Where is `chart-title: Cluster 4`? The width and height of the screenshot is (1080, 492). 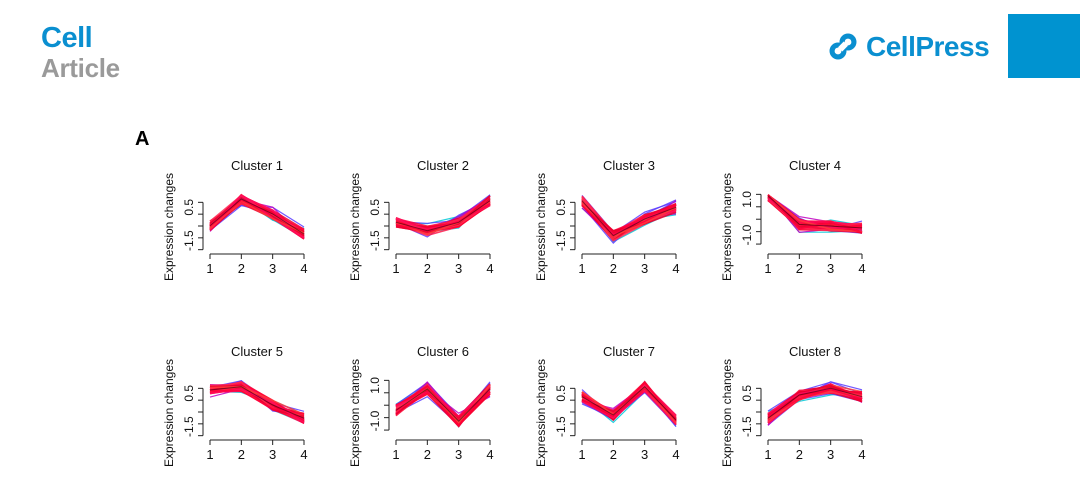
chart-title: Cluster 4 is located at coordinates (815, 165).